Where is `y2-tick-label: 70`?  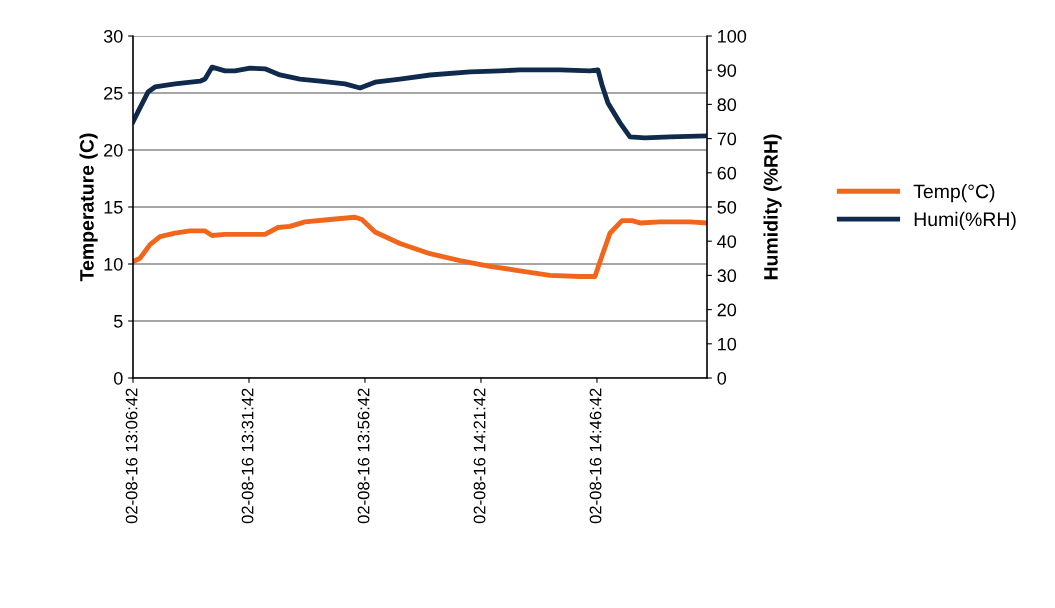 y2-tick-label: 70 is located at coordinates (727, 139).